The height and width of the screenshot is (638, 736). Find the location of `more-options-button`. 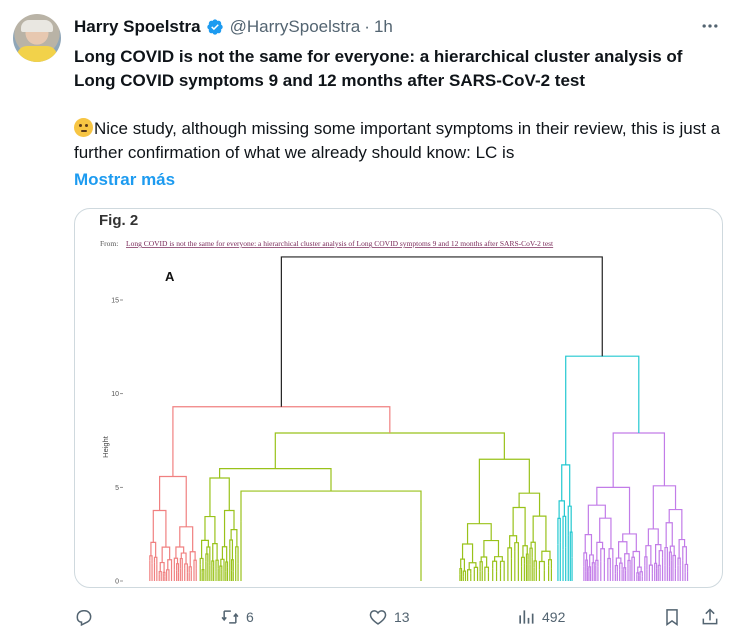

more-options-button is located at coordinates (710, 26).